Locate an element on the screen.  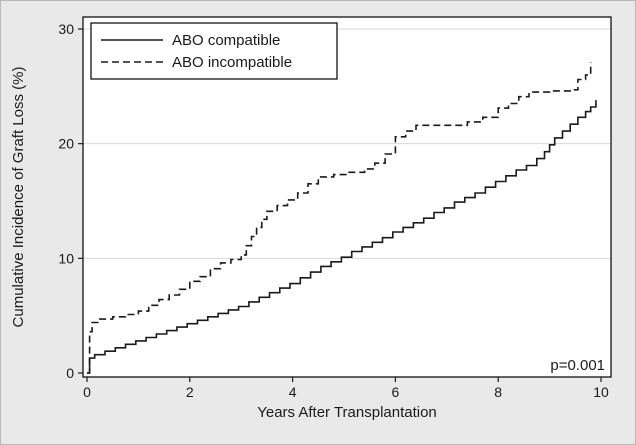
y-ticks: 0 10 20 30 is located at coordinates (70, 201).